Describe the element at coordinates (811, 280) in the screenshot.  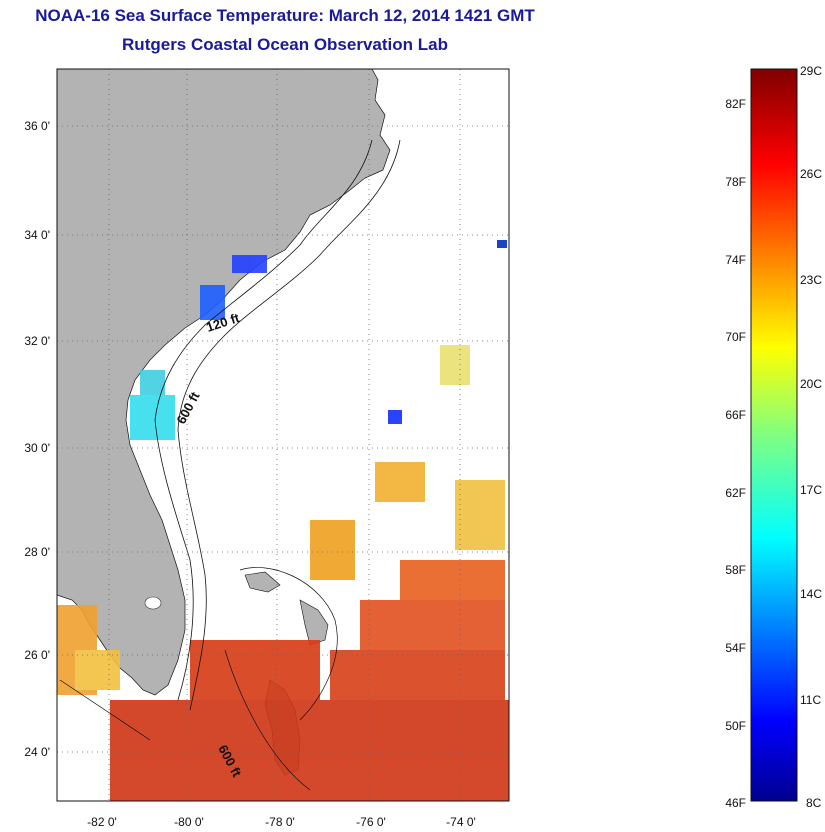
I see `celsius-label: 23C` at that location.